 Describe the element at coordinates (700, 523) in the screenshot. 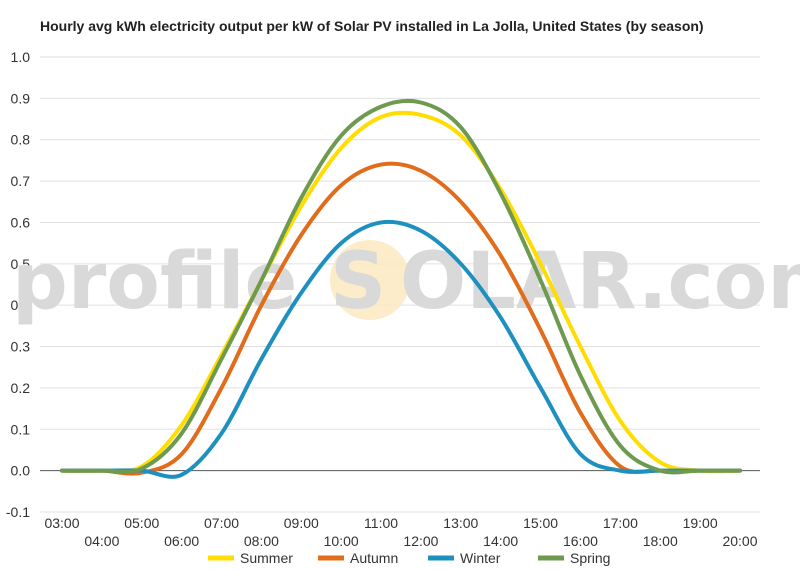

I see `x-tick-label: 19:00` at that location.